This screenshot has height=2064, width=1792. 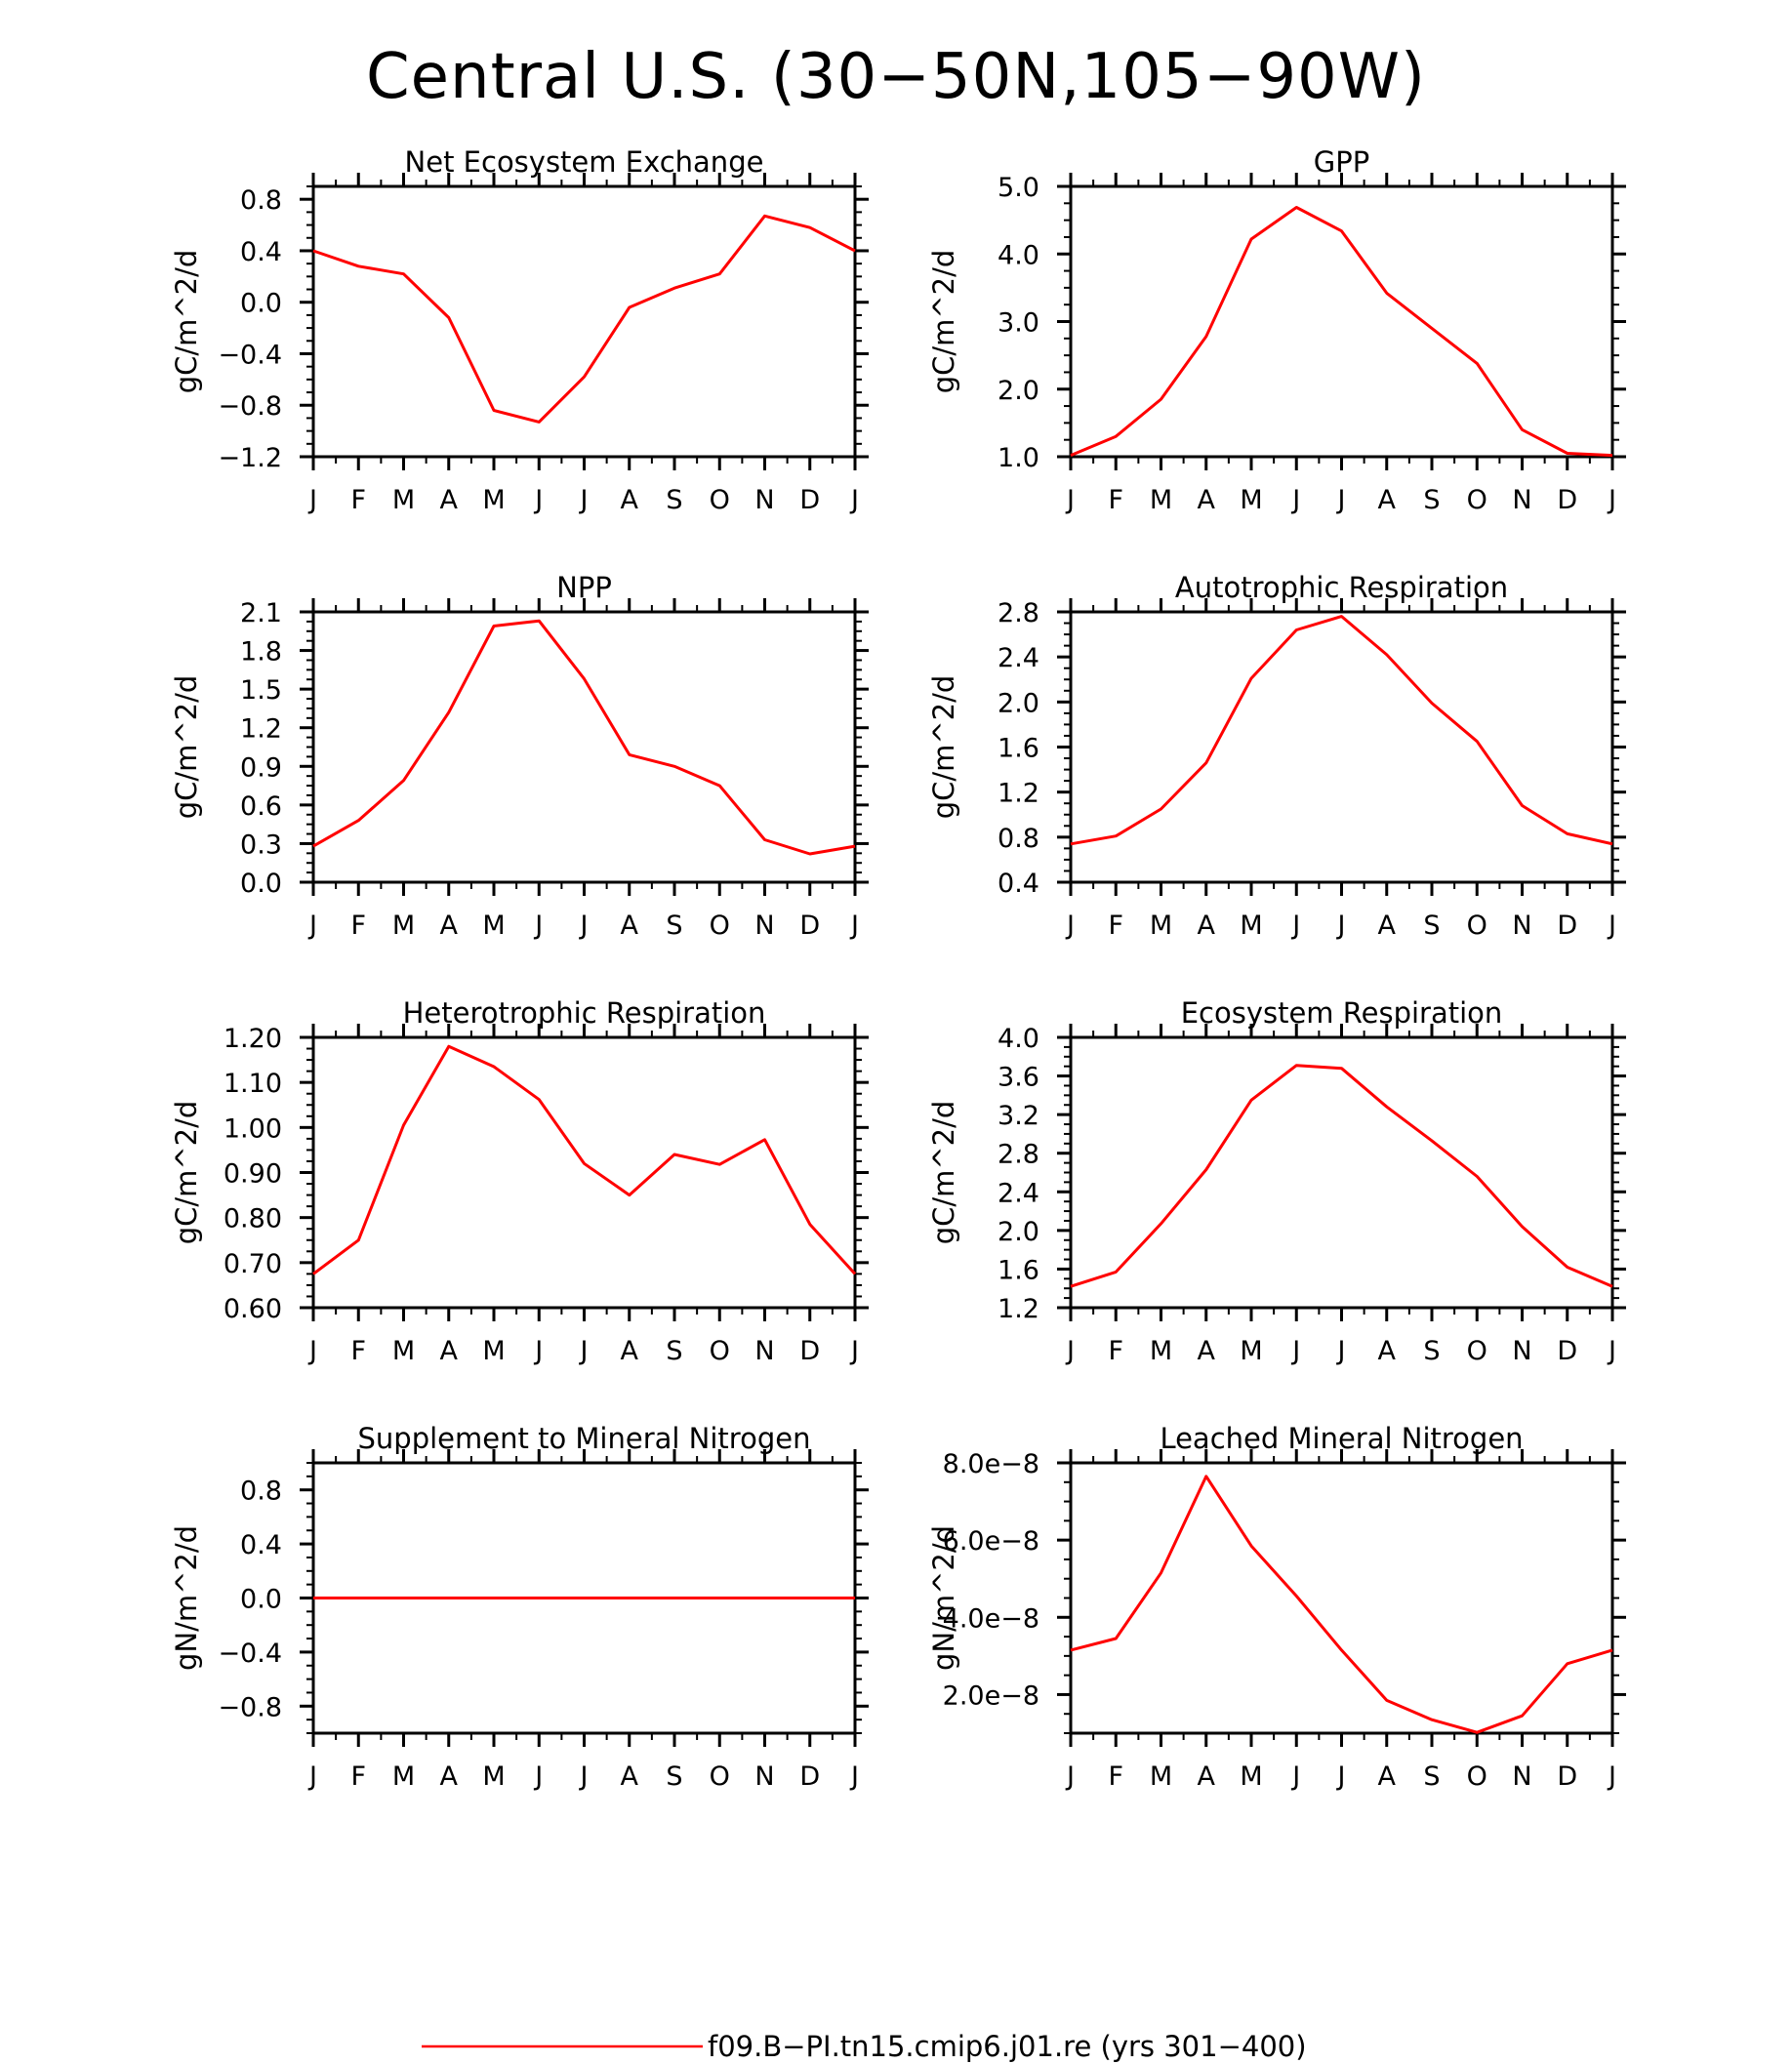 What do you see at coordinates (261, 767) in the screenshot?
I see `y-tick-label: 0.9` at bounding box center [261, 767].